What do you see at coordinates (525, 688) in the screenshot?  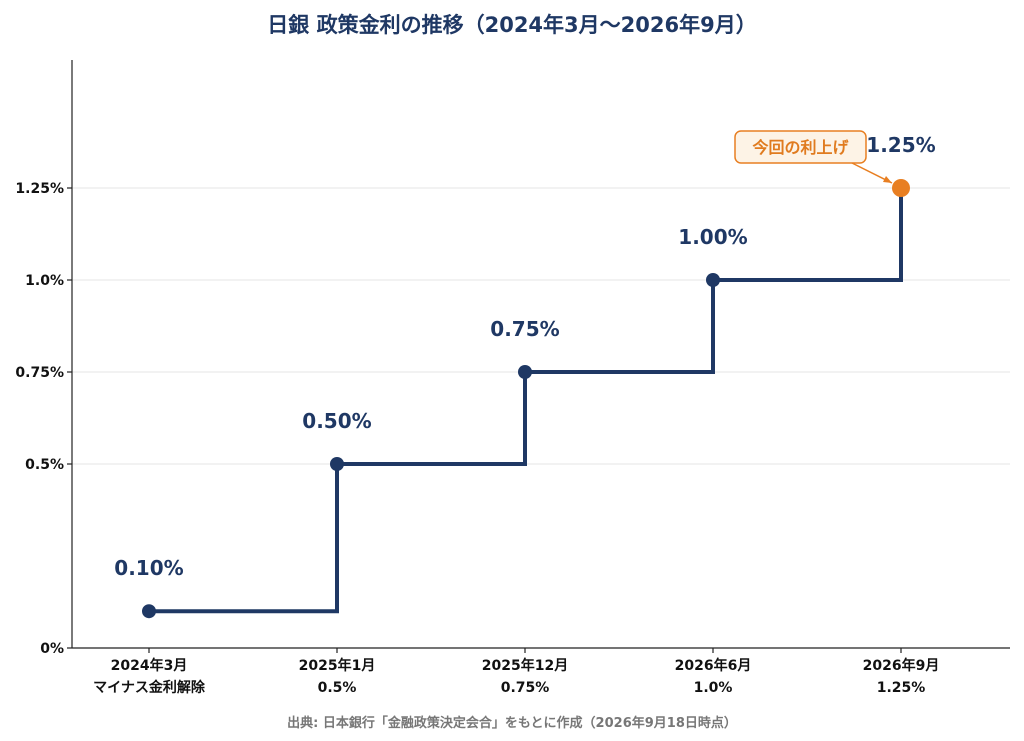 I see `x-tick-sublabel-2: 0.75%` at bounding box center [525, 688].